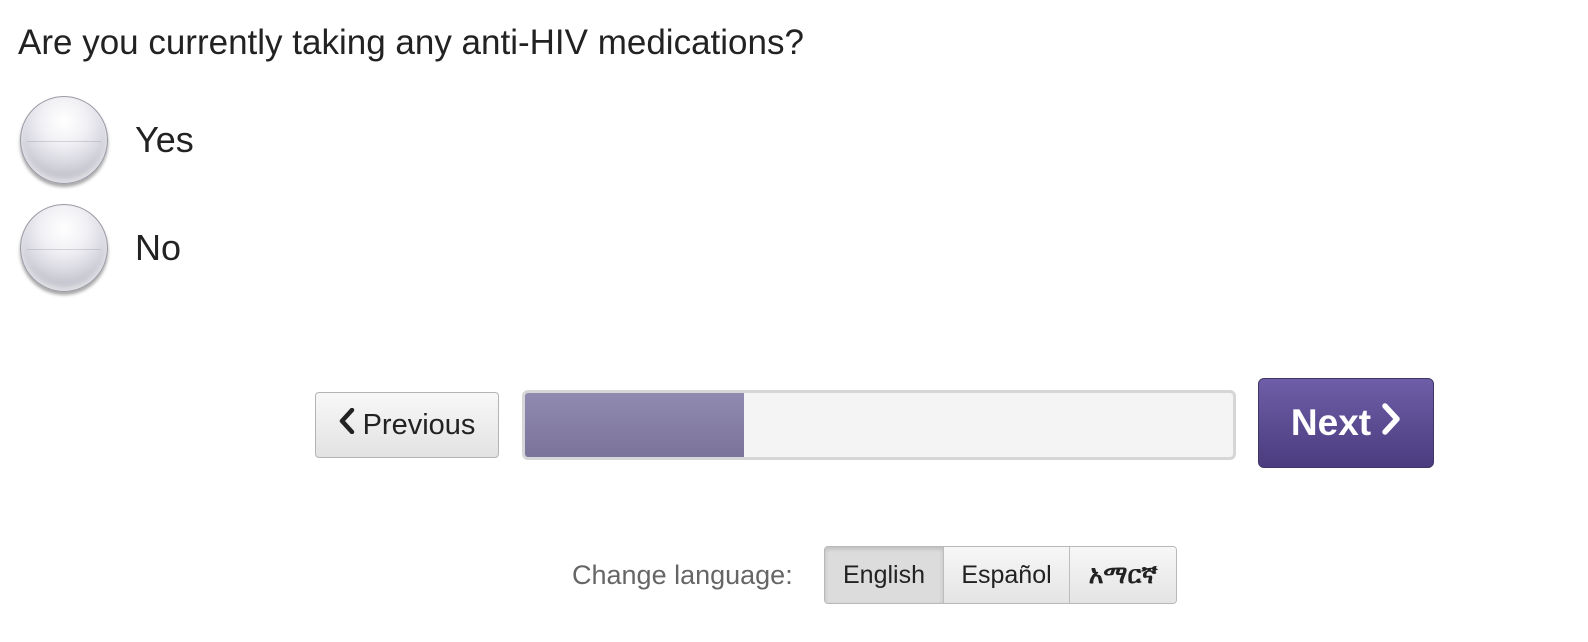  Describe the element at coordinates (1007, 575) in the screenshot. I see `language-spanish-button: Español` at that location.